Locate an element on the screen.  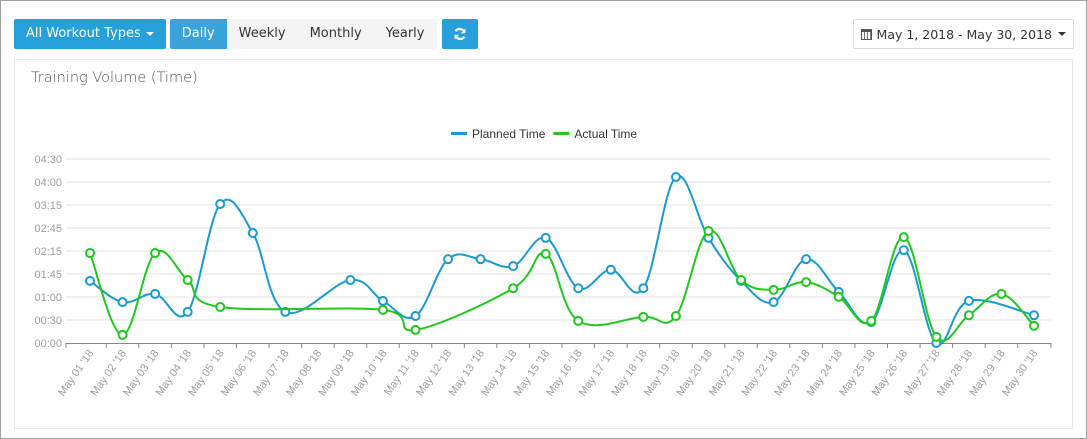
period-toggle-group: Daily Weekly Monthly Yearly is located at coordinates (303, 34).